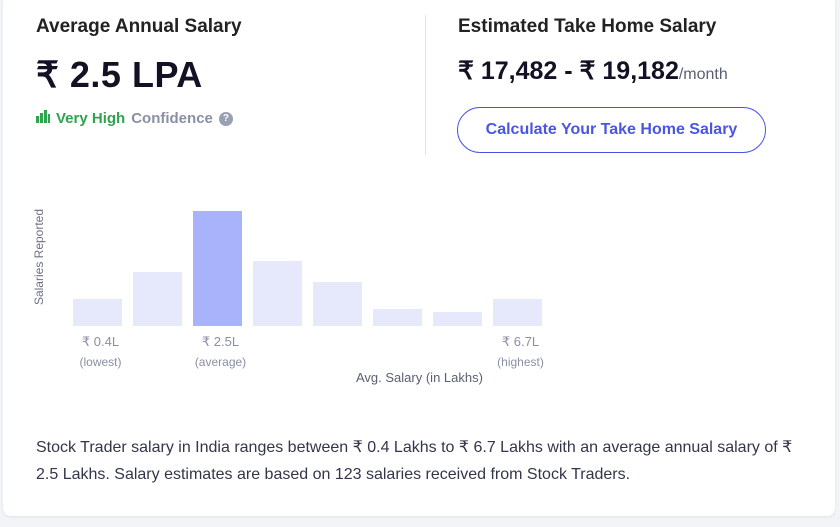  What do you see at coordinates (587, 26) in the screenshot?
I see `take-home-heading: Estimated Take Home Salary` at bounding box center [587, 26].